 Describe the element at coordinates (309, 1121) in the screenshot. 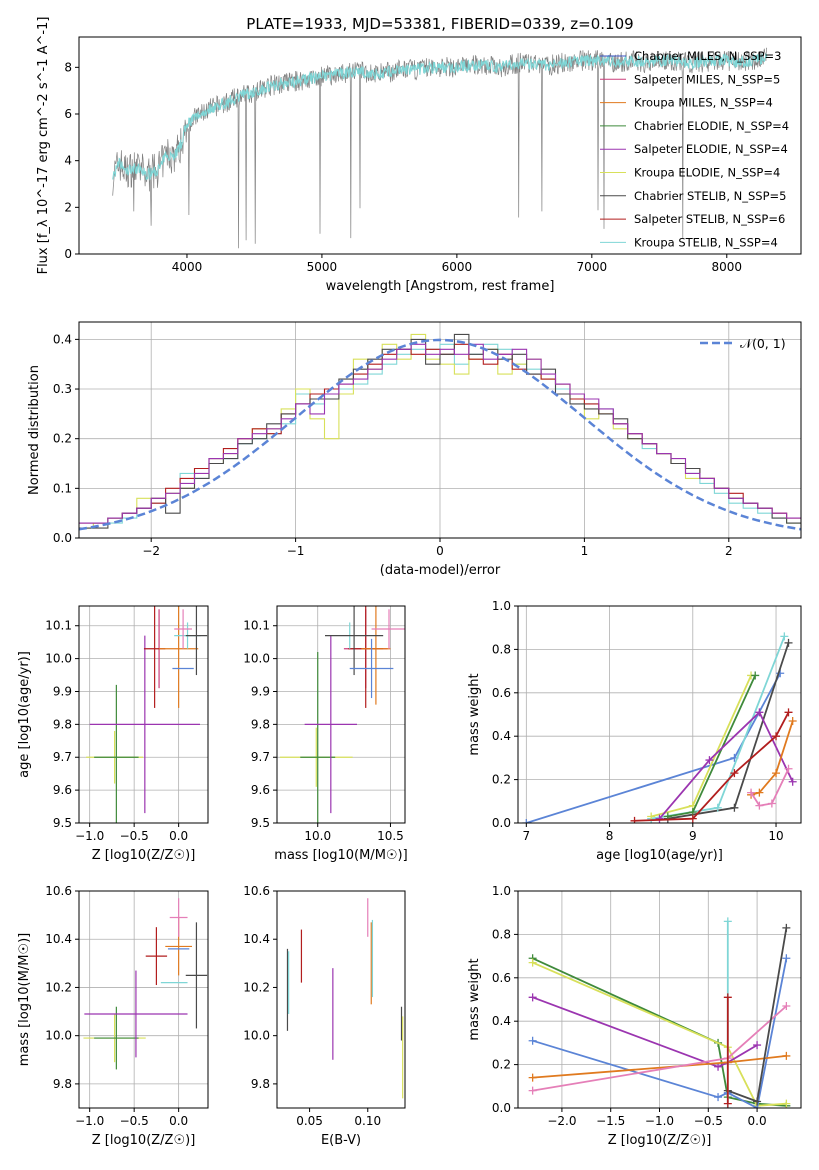

I see `x-tick-label: 0.05` at that location.